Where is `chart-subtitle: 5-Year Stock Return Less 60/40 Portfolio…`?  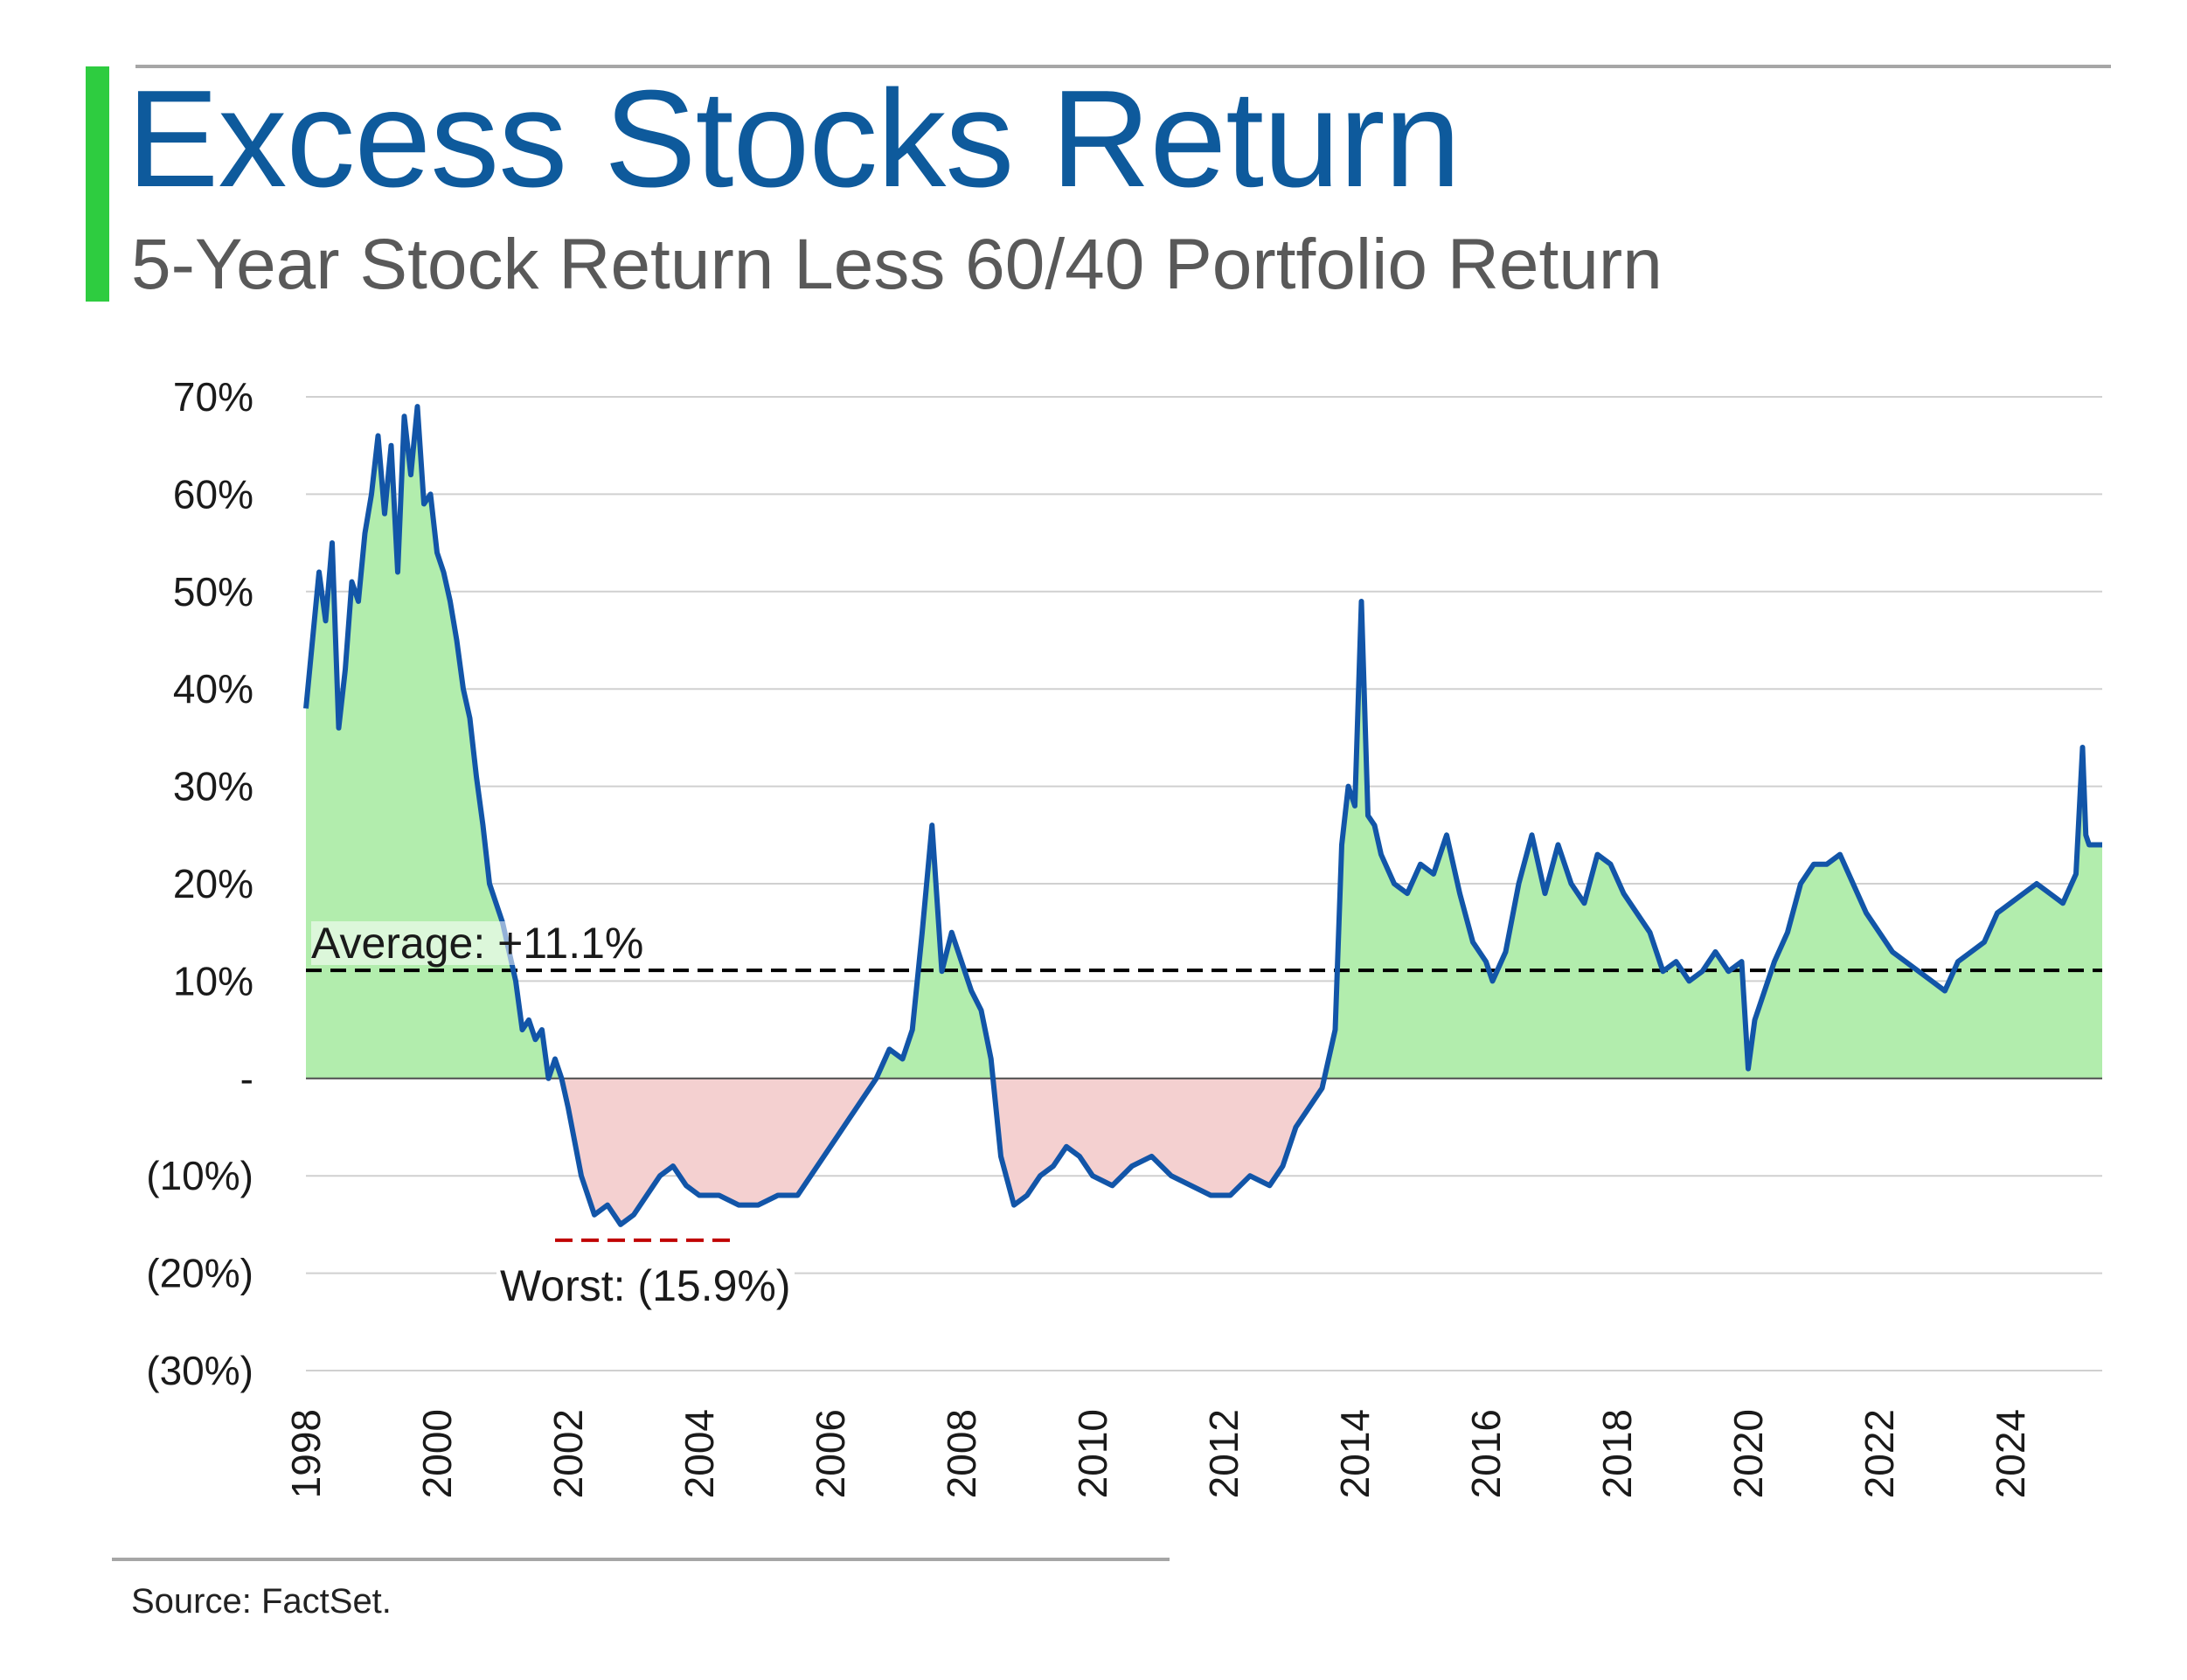 chart-subtitle: 5-Year Stock Return Less 60/40 Portfolio… is located at coordinates (897, 264).